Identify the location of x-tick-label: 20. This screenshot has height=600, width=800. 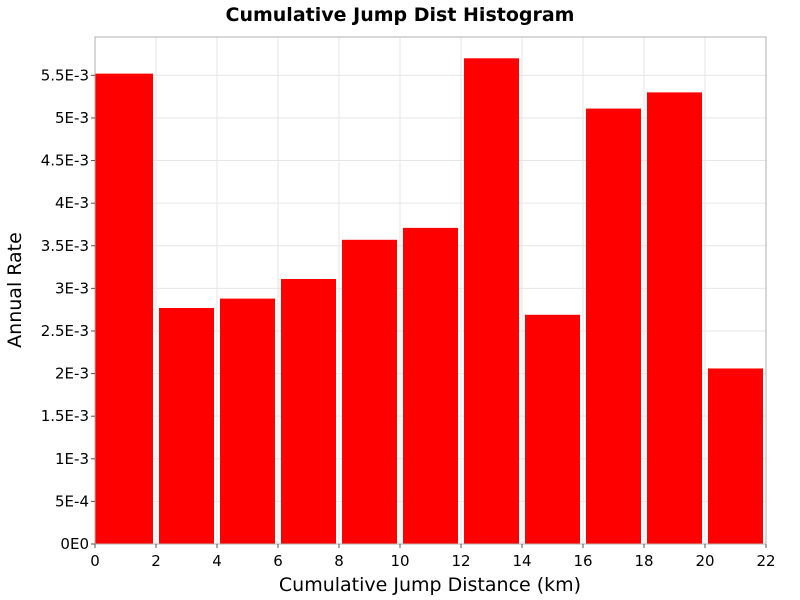
(704, 561).